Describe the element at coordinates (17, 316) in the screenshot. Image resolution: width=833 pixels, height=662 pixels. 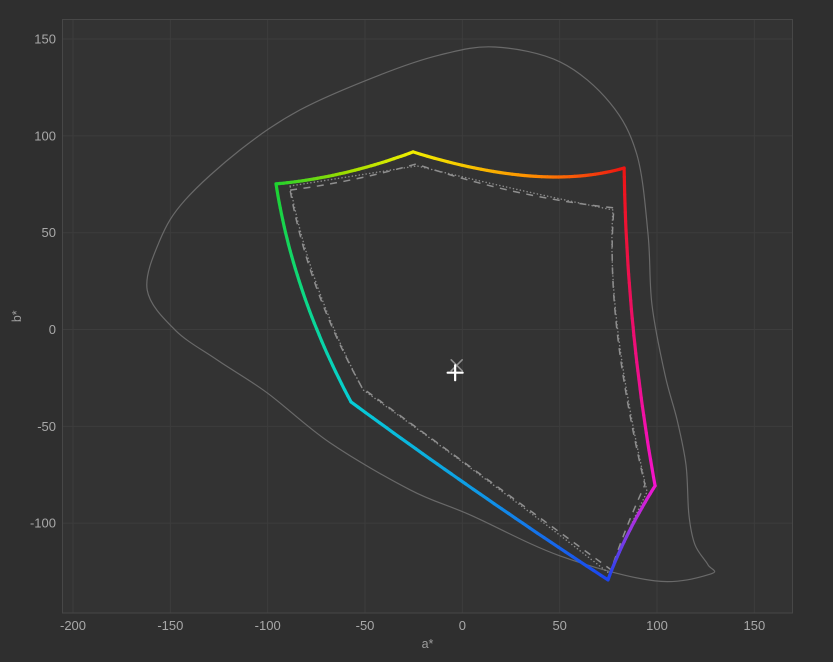
I see `y-axis-title: b*` at that location.